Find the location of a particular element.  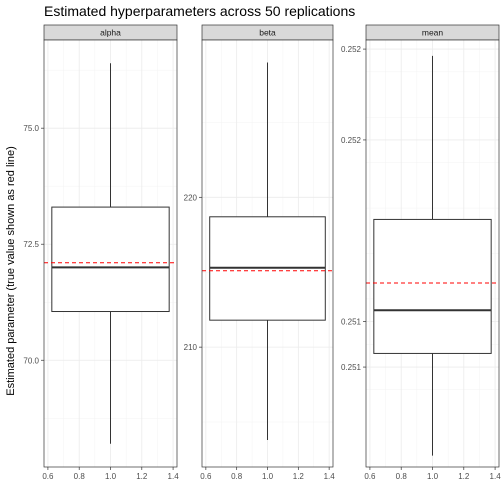

facet-strip-label: alpha is located at coordinates (110, 33).